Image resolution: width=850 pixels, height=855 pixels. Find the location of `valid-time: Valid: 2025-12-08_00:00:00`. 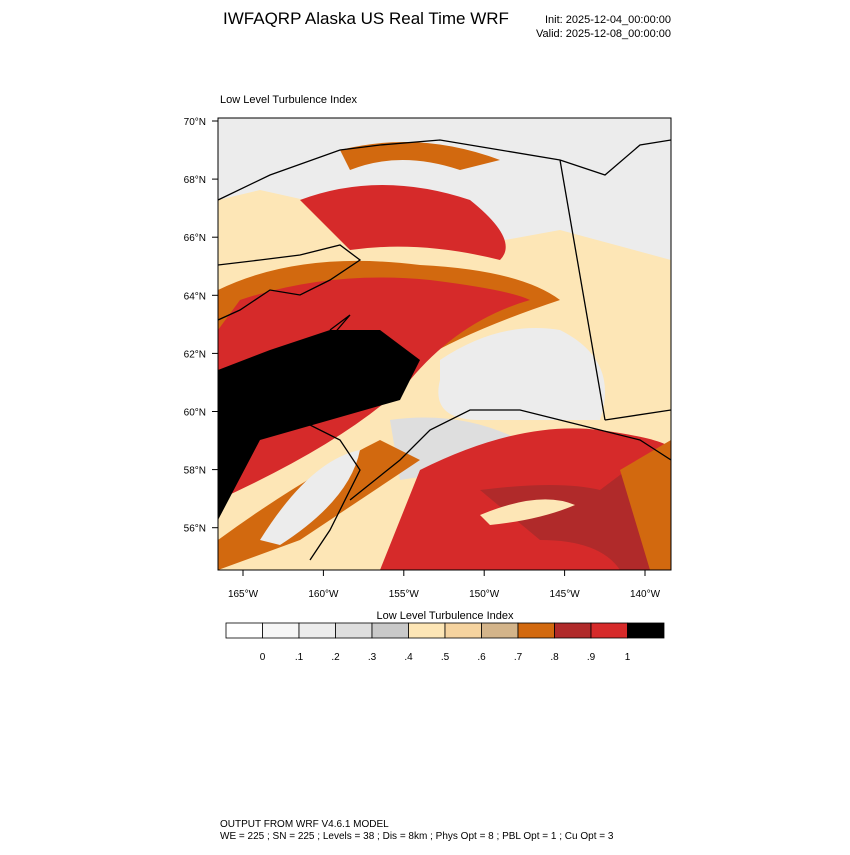

valid-time: Valid: 2025-12-08_00:00:00 is located at coordinates (603, 34).